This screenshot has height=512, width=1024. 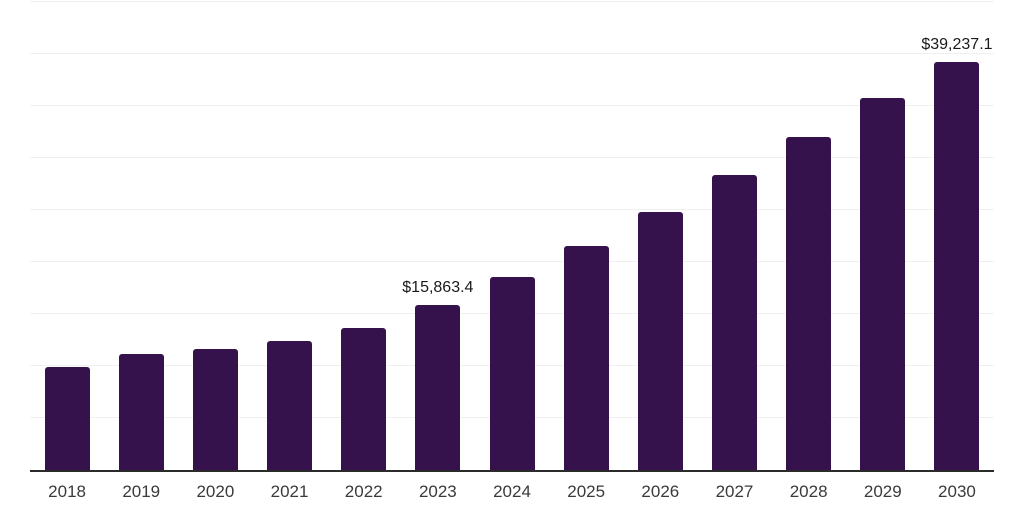 I want to click on bar-band-2027, so click(x=734, y=236).